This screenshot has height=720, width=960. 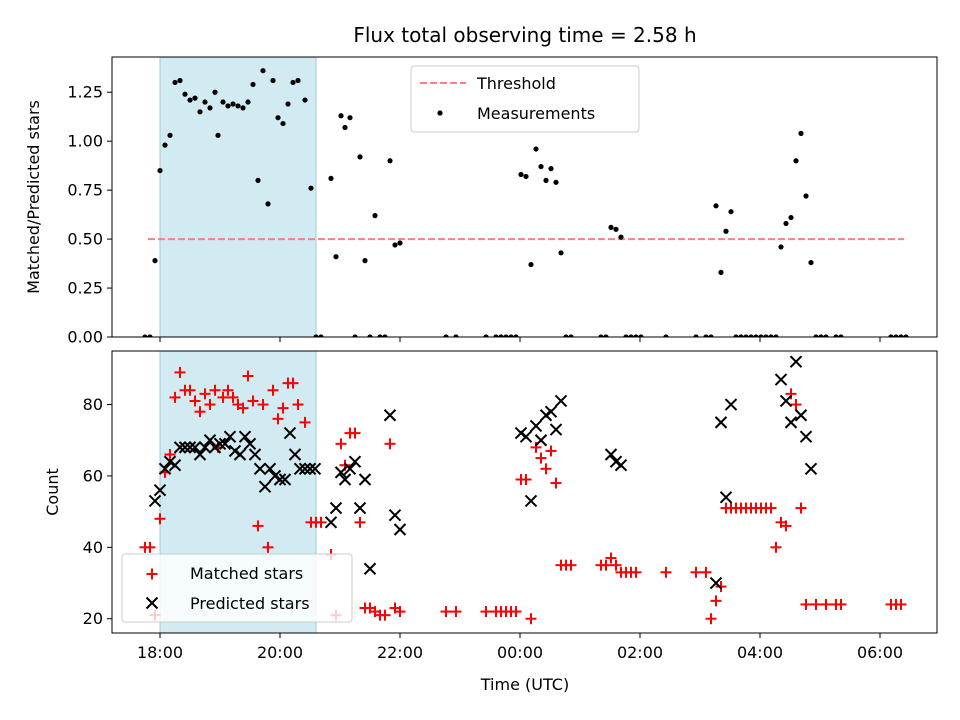 What do you see at coordinates (89, 215) in the screenshot?
I see `top-y-axis: 0.00 0.25 0.50 0.75 1.00 1.25` at bounding box center [89, 215].